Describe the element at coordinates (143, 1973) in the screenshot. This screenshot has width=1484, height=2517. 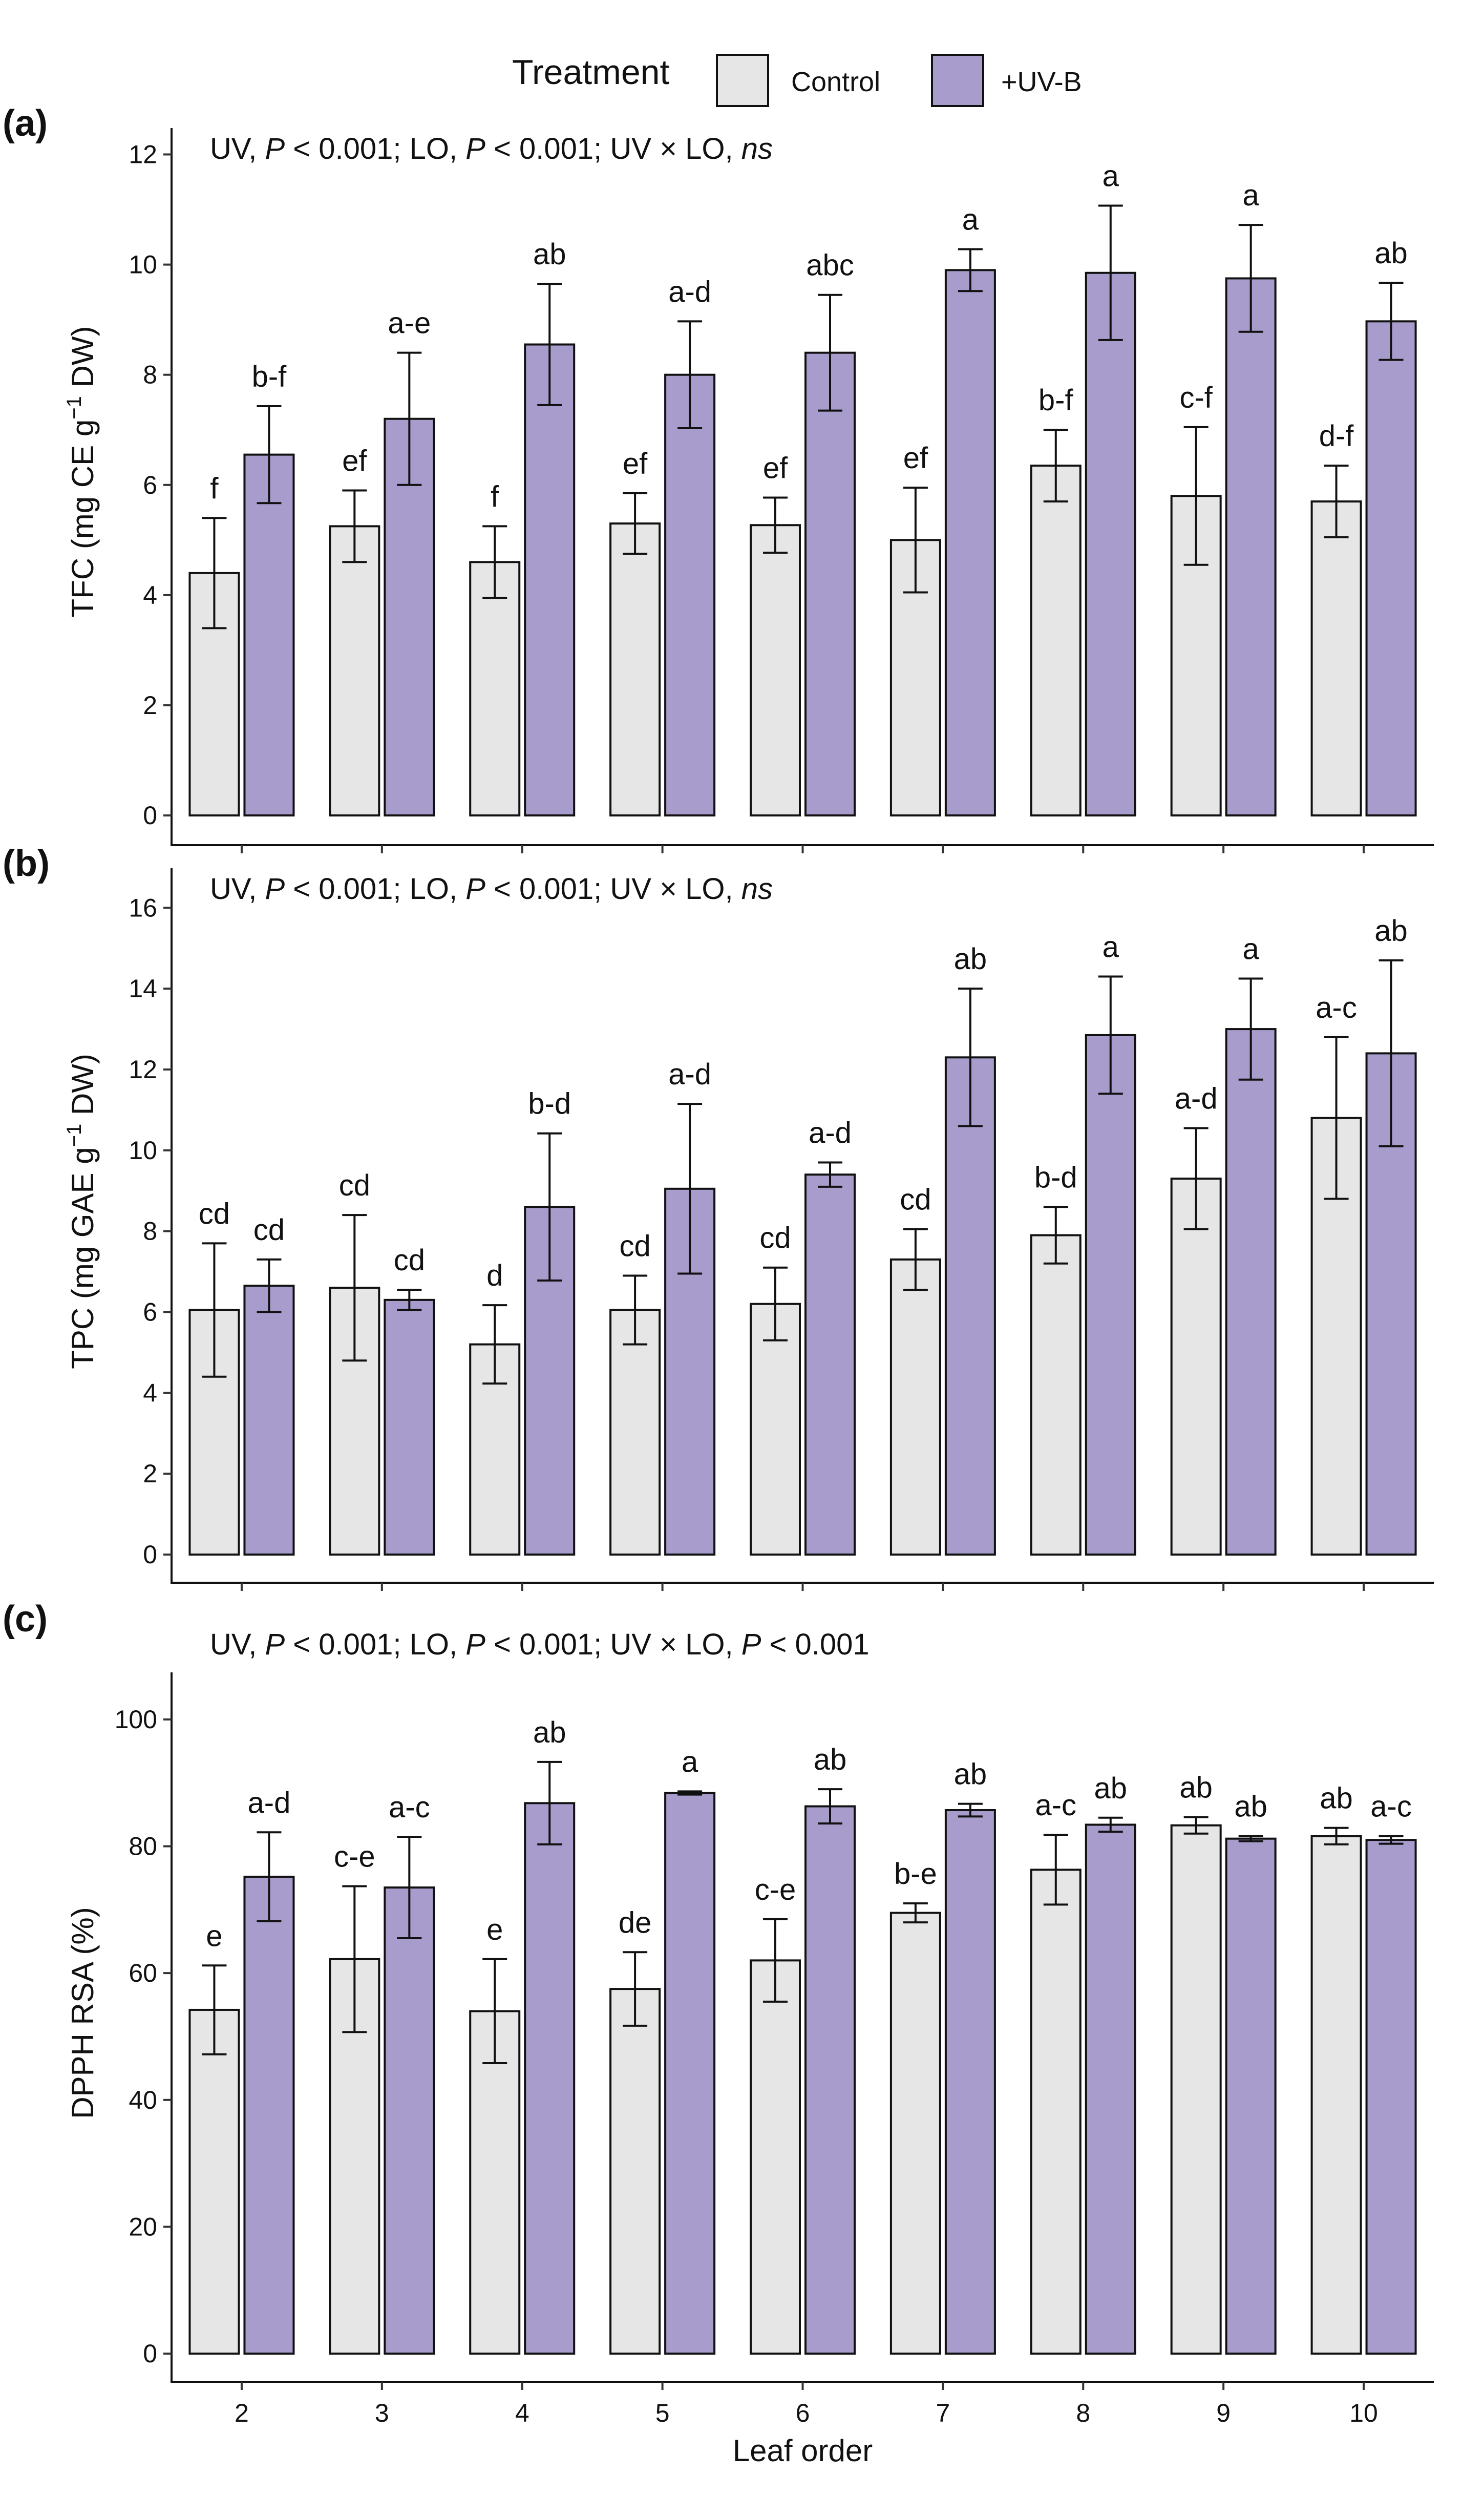
I see `y-tick-label: 60` at that location.